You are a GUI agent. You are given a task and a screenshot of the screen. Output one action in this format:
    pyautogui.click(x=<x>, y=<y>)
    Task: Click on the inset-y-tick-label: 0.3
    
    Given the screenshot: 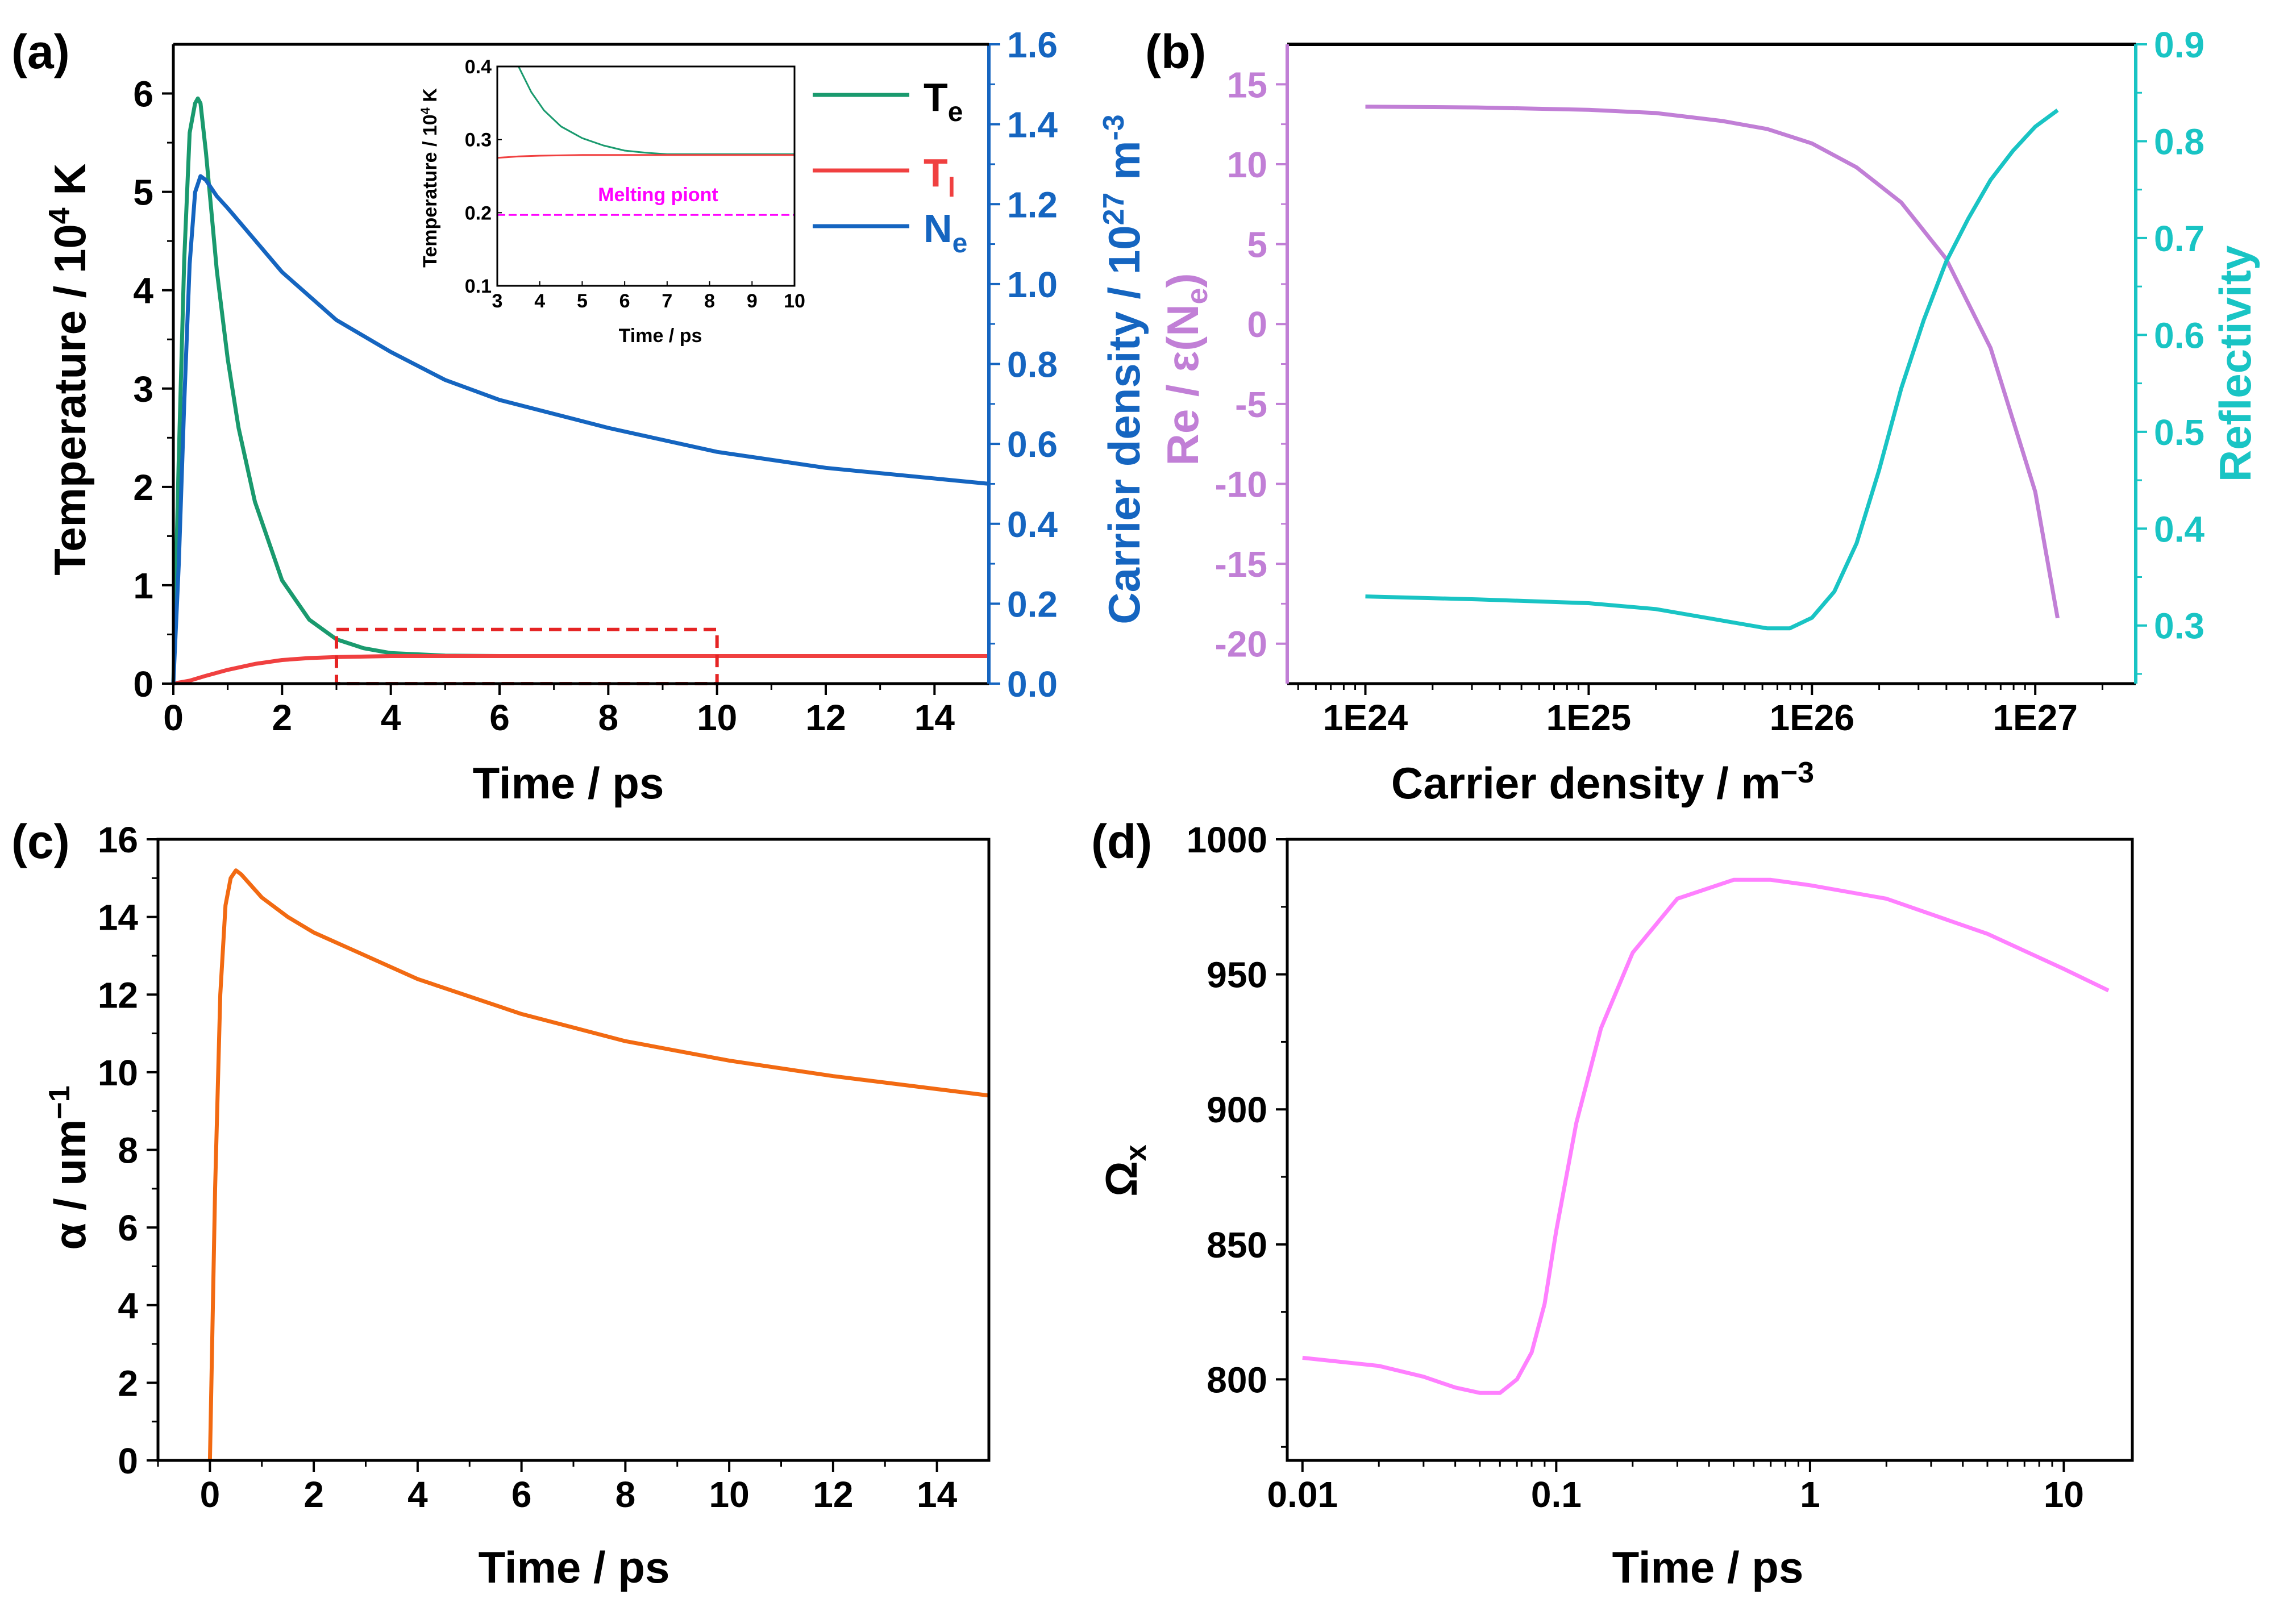 What is the action you would take?
    pyautogui.click(x=478, y=140)
    